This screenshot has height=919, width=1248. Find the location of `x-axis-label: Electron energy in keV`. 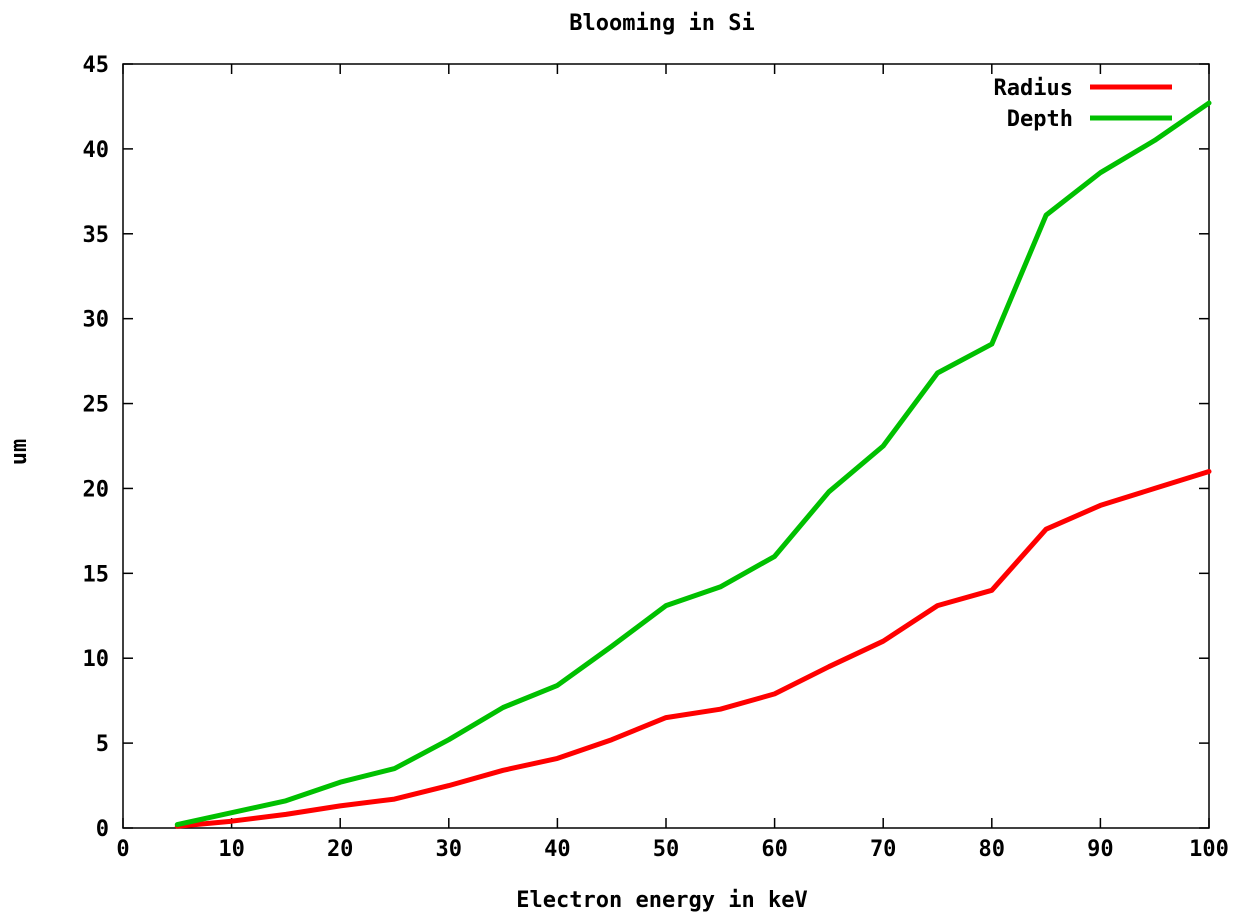

x-axis-label: Electron energy in keV is located at coordinates (661, 900).